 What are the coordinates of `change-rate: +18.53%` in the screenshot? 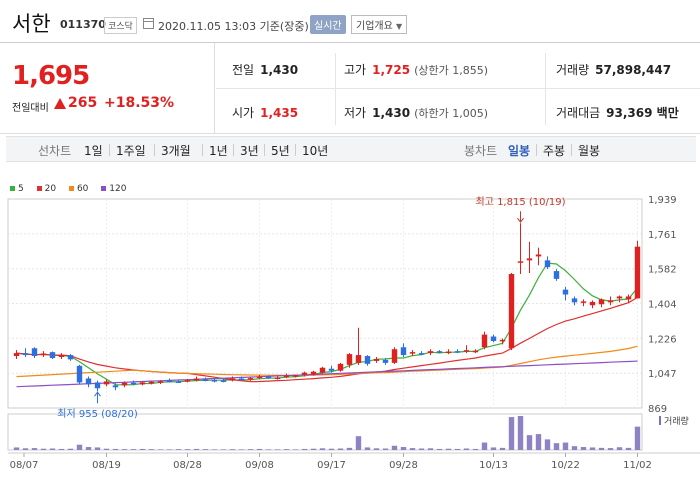 It's located at (139, 103).